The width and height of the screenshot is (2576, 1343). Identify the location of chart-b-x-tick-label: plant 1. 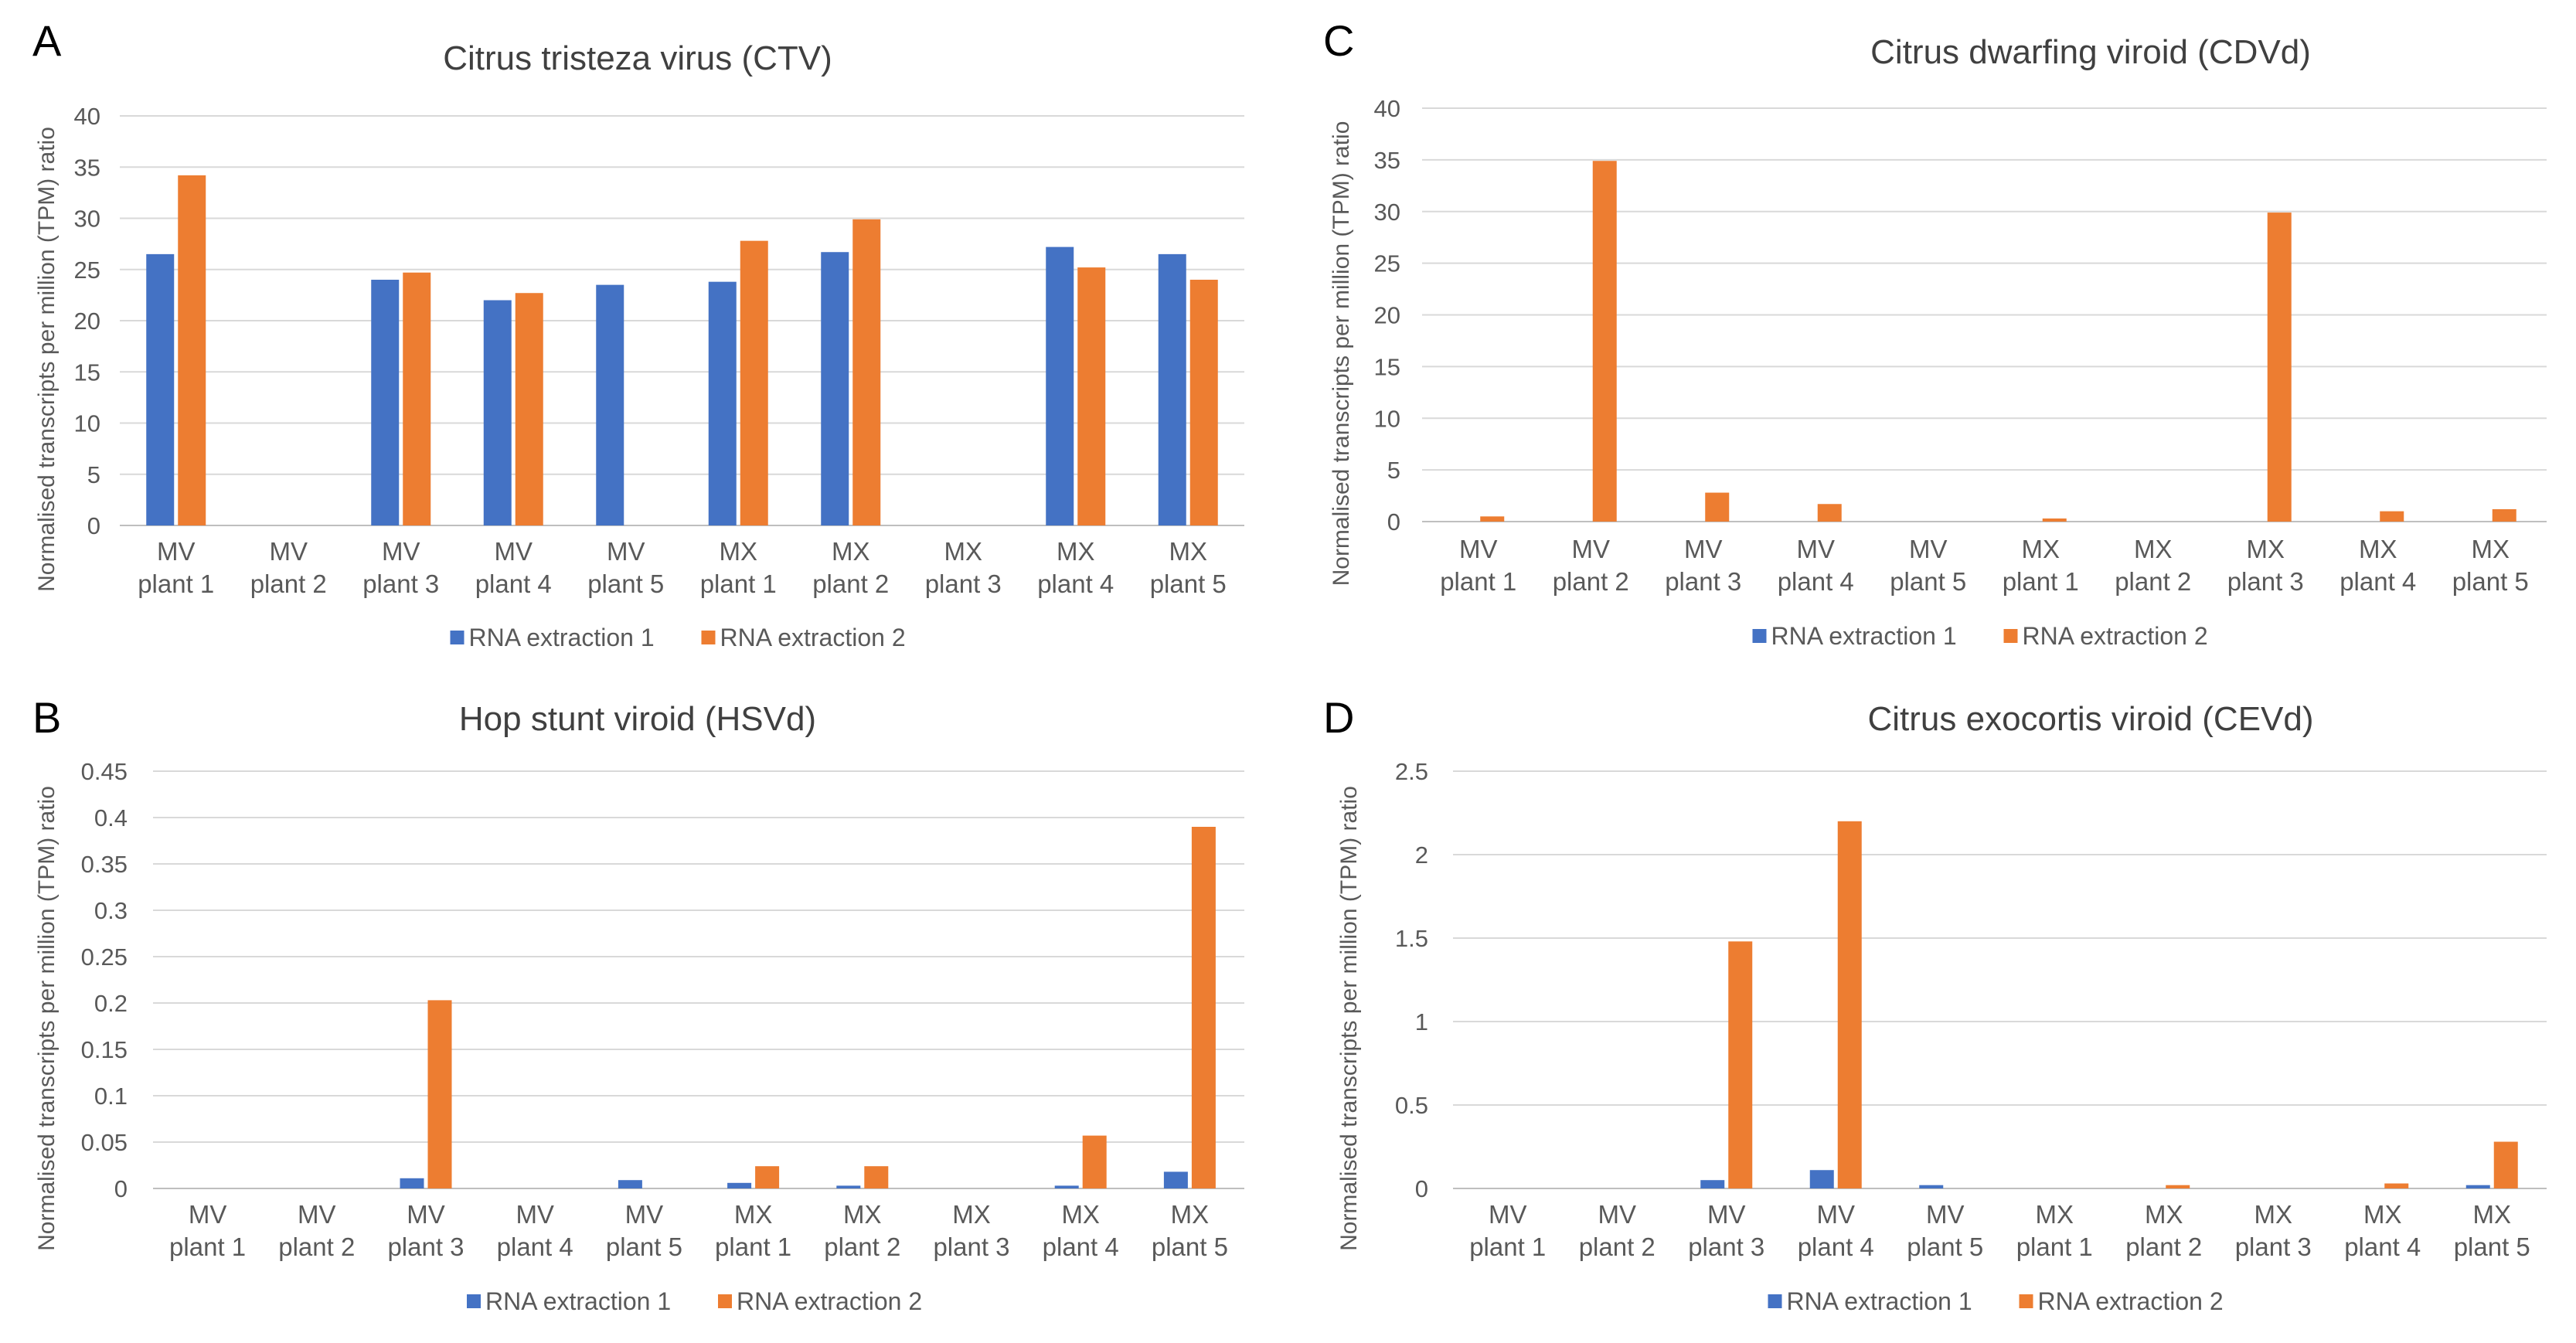
(207, 1246).